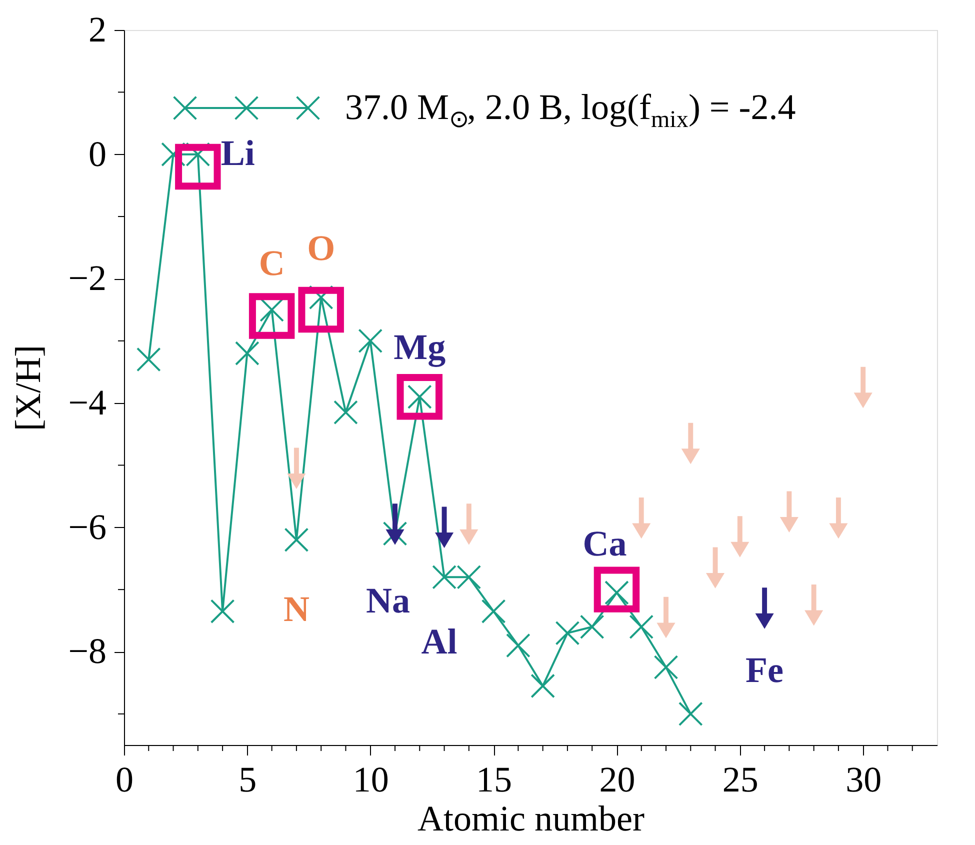 The width and height of the screenshot is (975, 845). Describe the element at coordinates (494, 780) in the screenshot. I see `x-tick-label: 15` at that location.